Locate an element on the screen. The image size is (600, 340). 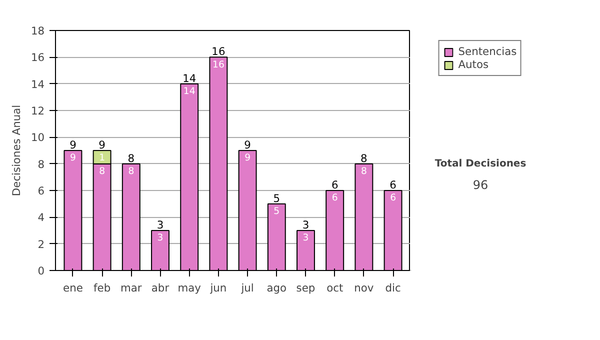
y-tick-label: 18 is located at coordinates (37, 31).